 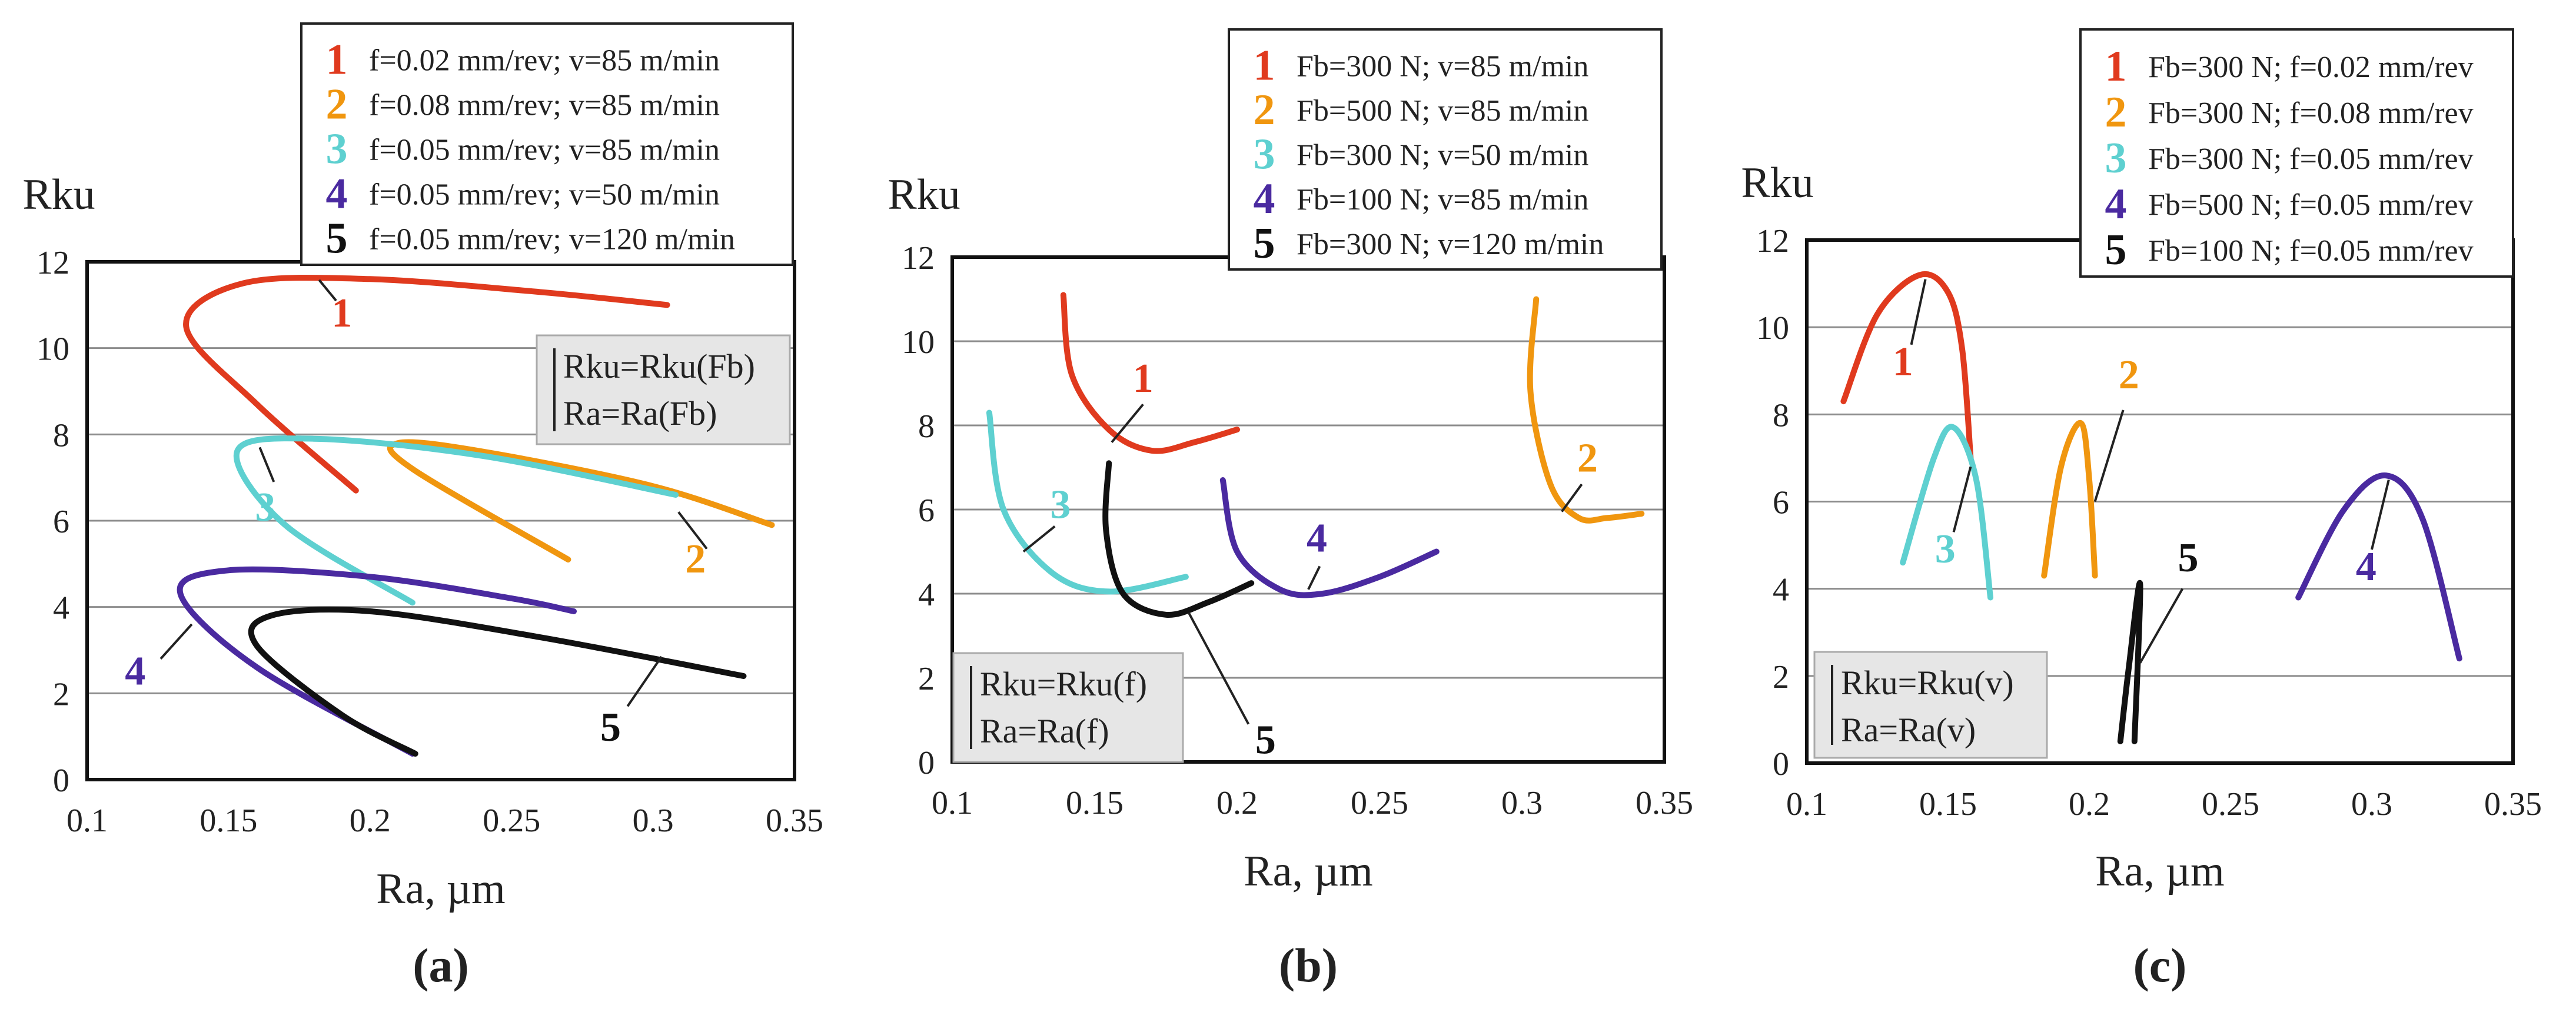 What do you see at coordinates (544, 61) in the screenshot?
I see `legend-entry-text: f=0.02 mm/rev; v=85 m/min` at bounding box center [544, 61].